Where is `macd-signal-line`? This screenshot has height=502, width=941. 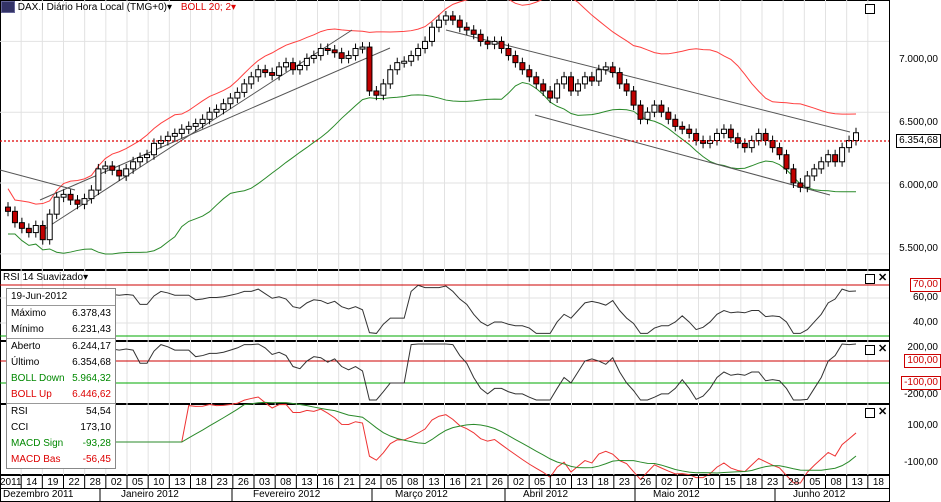 macd-signal-line is located at coordinates (432, 437).